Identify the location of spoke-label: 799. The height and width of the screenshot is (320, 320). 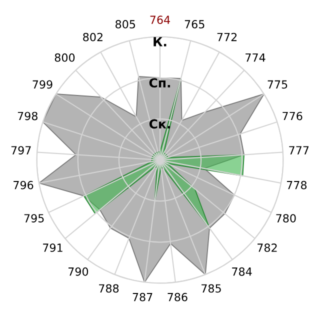
(42, 84).